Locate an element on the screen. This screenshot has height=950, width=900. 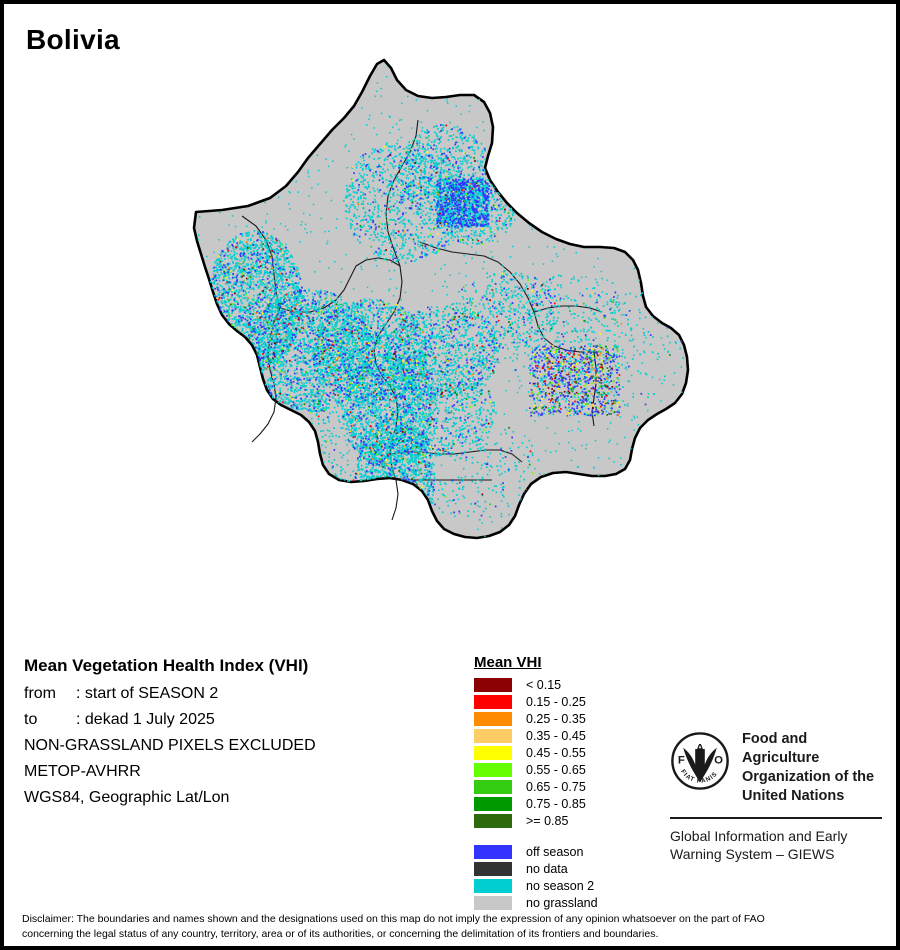
legend-class-row: 0.55 - 0.65 is located at coordinates (559, 770).